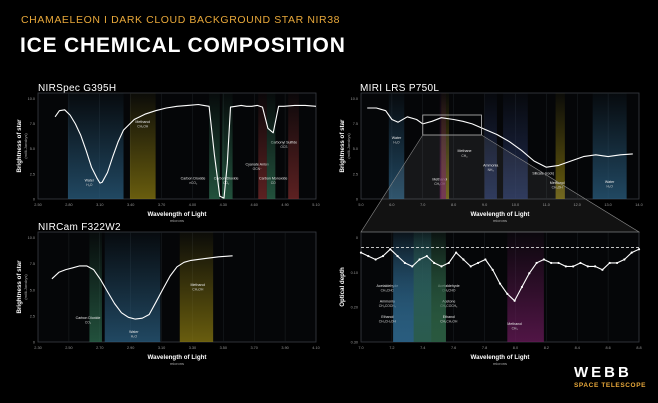  What do you see at coordinates (577, 348) in the screenshot?
I see `x-tick-label: 8.4` at bounding box center [577, 348].